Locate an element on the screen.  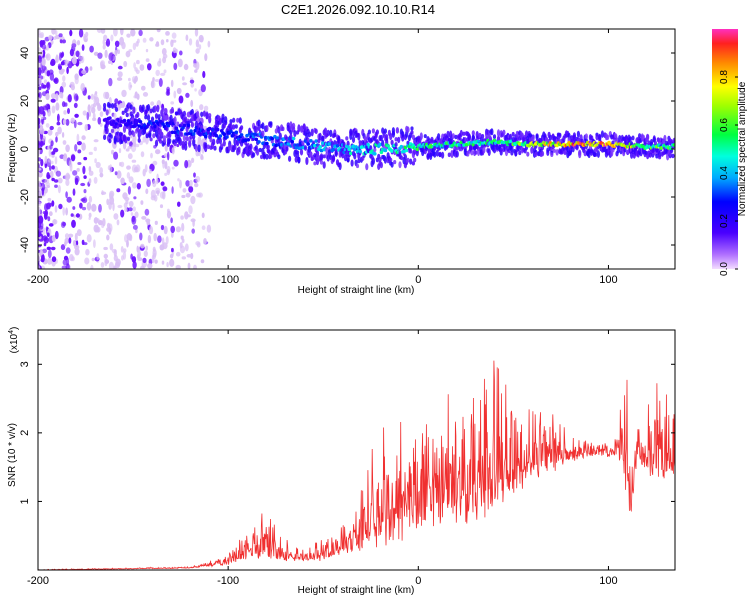
colorbar-ticks: 0.0 0.2 0.4 0.6 0.8 is located at coordinates (728, 173).